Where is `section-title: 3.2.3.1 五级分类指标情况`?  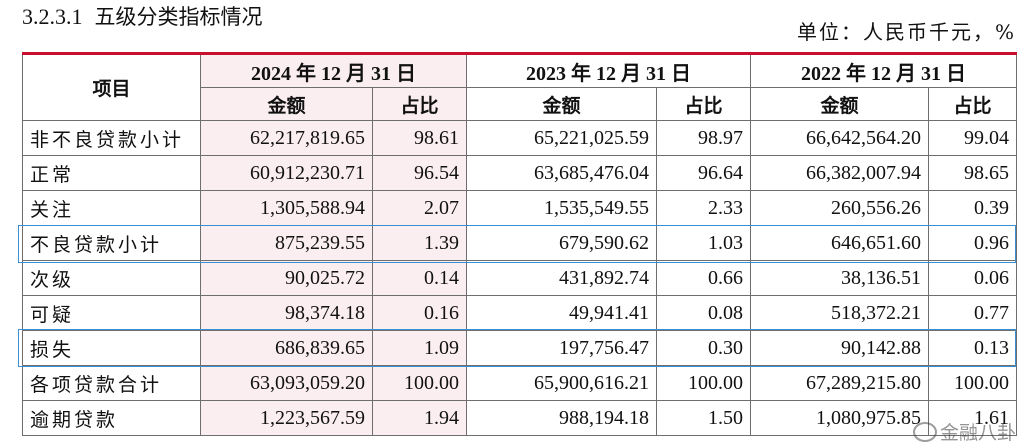 section-title: 3.2.3.1 五级分类指标情况 is located at coordinates (142, 17).